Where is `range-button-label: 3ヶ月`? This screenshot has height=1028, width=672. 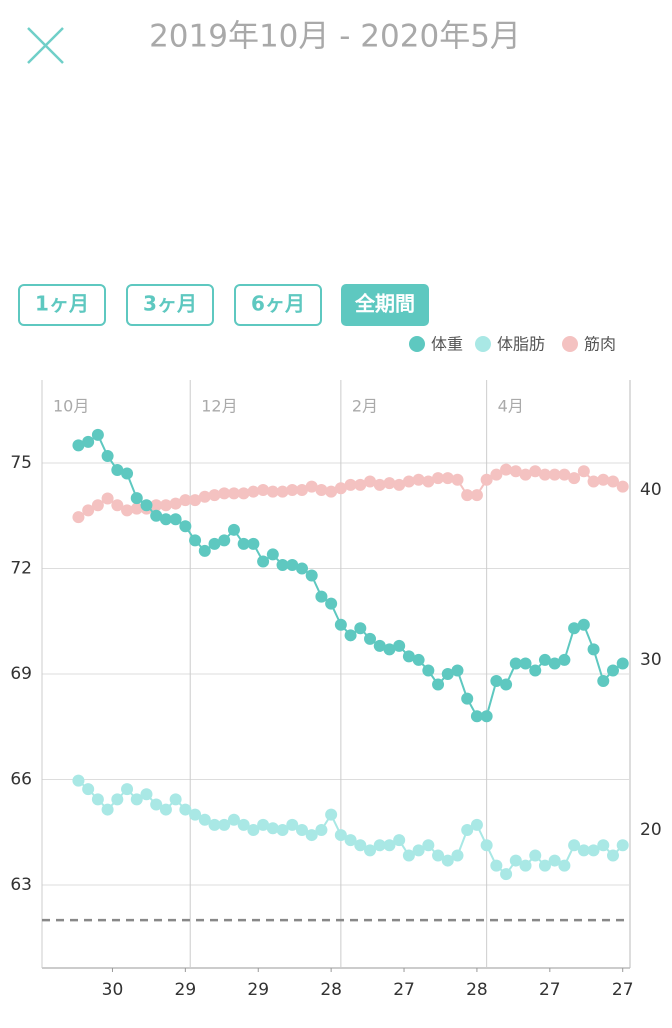
range-button-label: 3ヶ月 is located at coordinates (170, 304).